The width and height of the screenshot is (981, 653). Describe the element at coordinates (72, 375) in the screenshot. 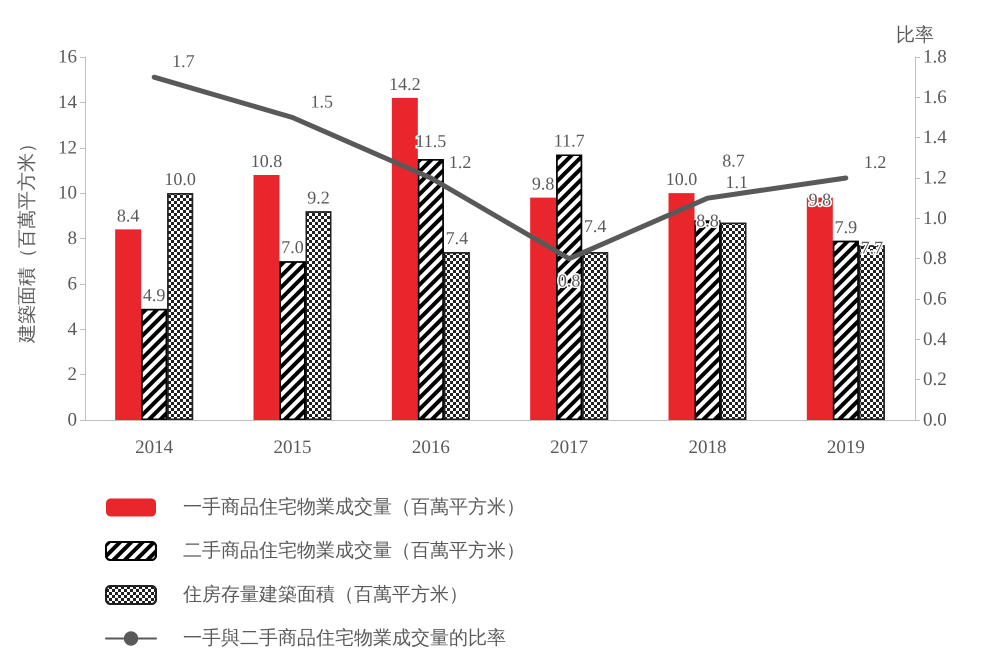

I see `y-tick-label: 2` at that location.